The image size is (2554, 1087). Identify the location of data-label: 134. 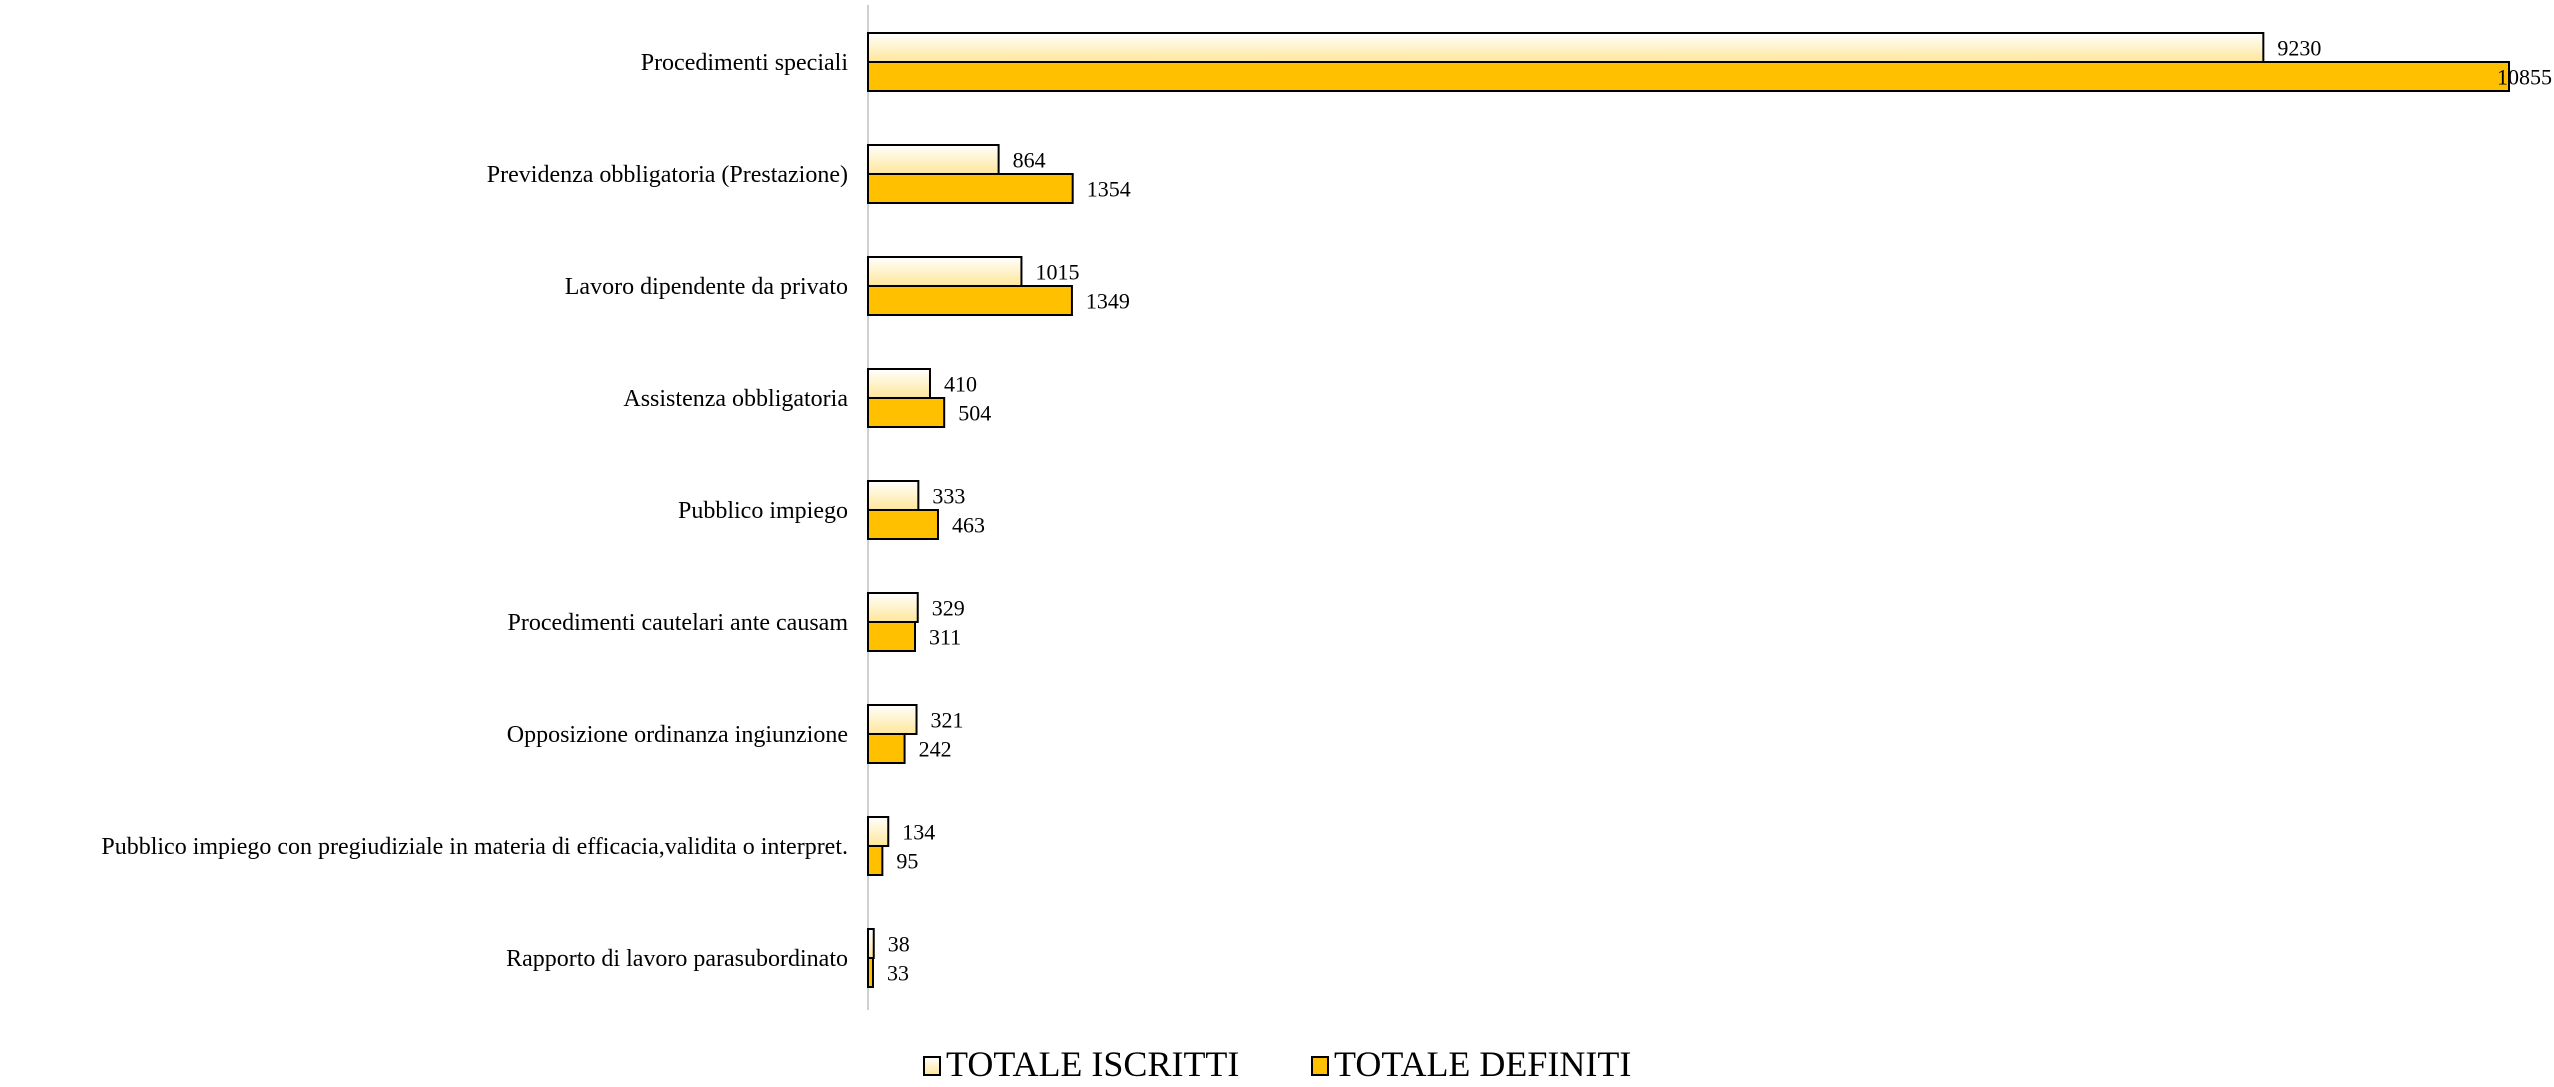
(918, 832).